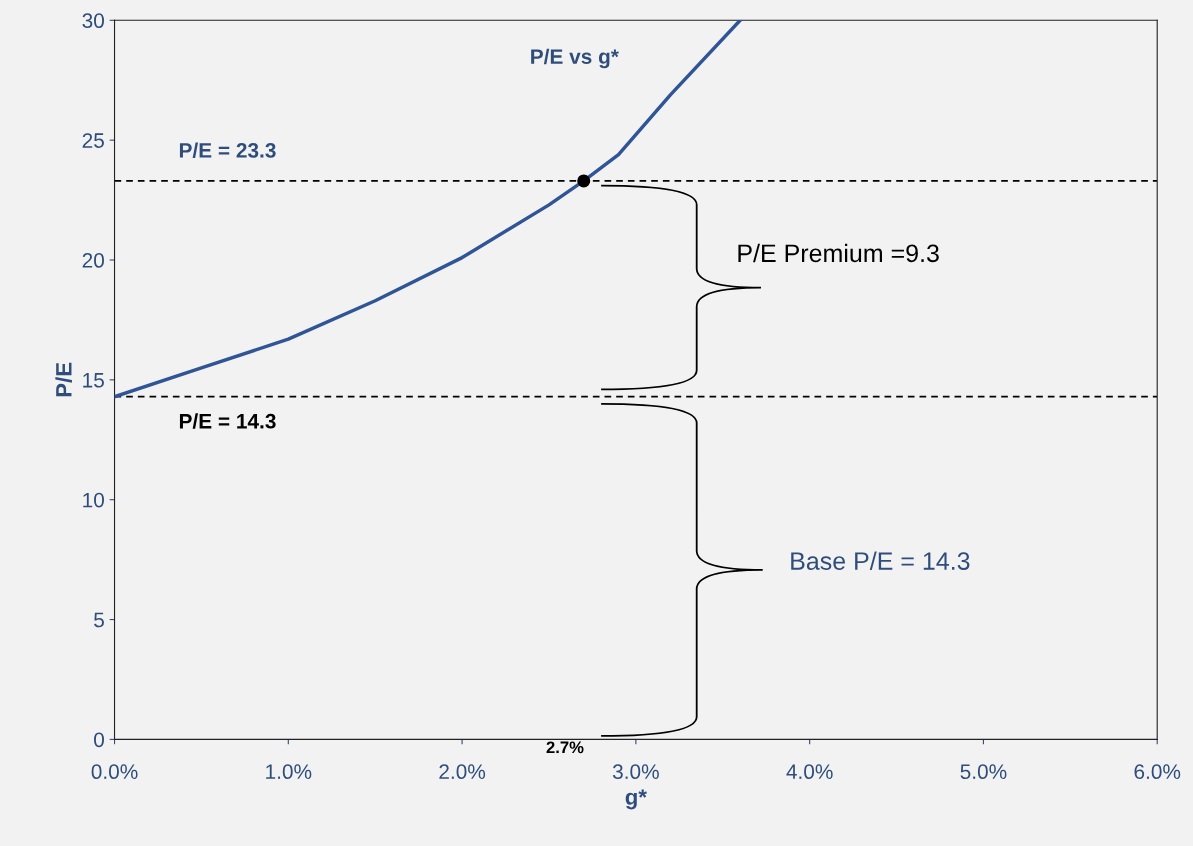 Image resolution: width=1193 pixels, height=846 pixels. What do you see at coordinates (93, 260) in the screenshot?
I see `y-tick-label: 20` at bounding box center [93, 260].